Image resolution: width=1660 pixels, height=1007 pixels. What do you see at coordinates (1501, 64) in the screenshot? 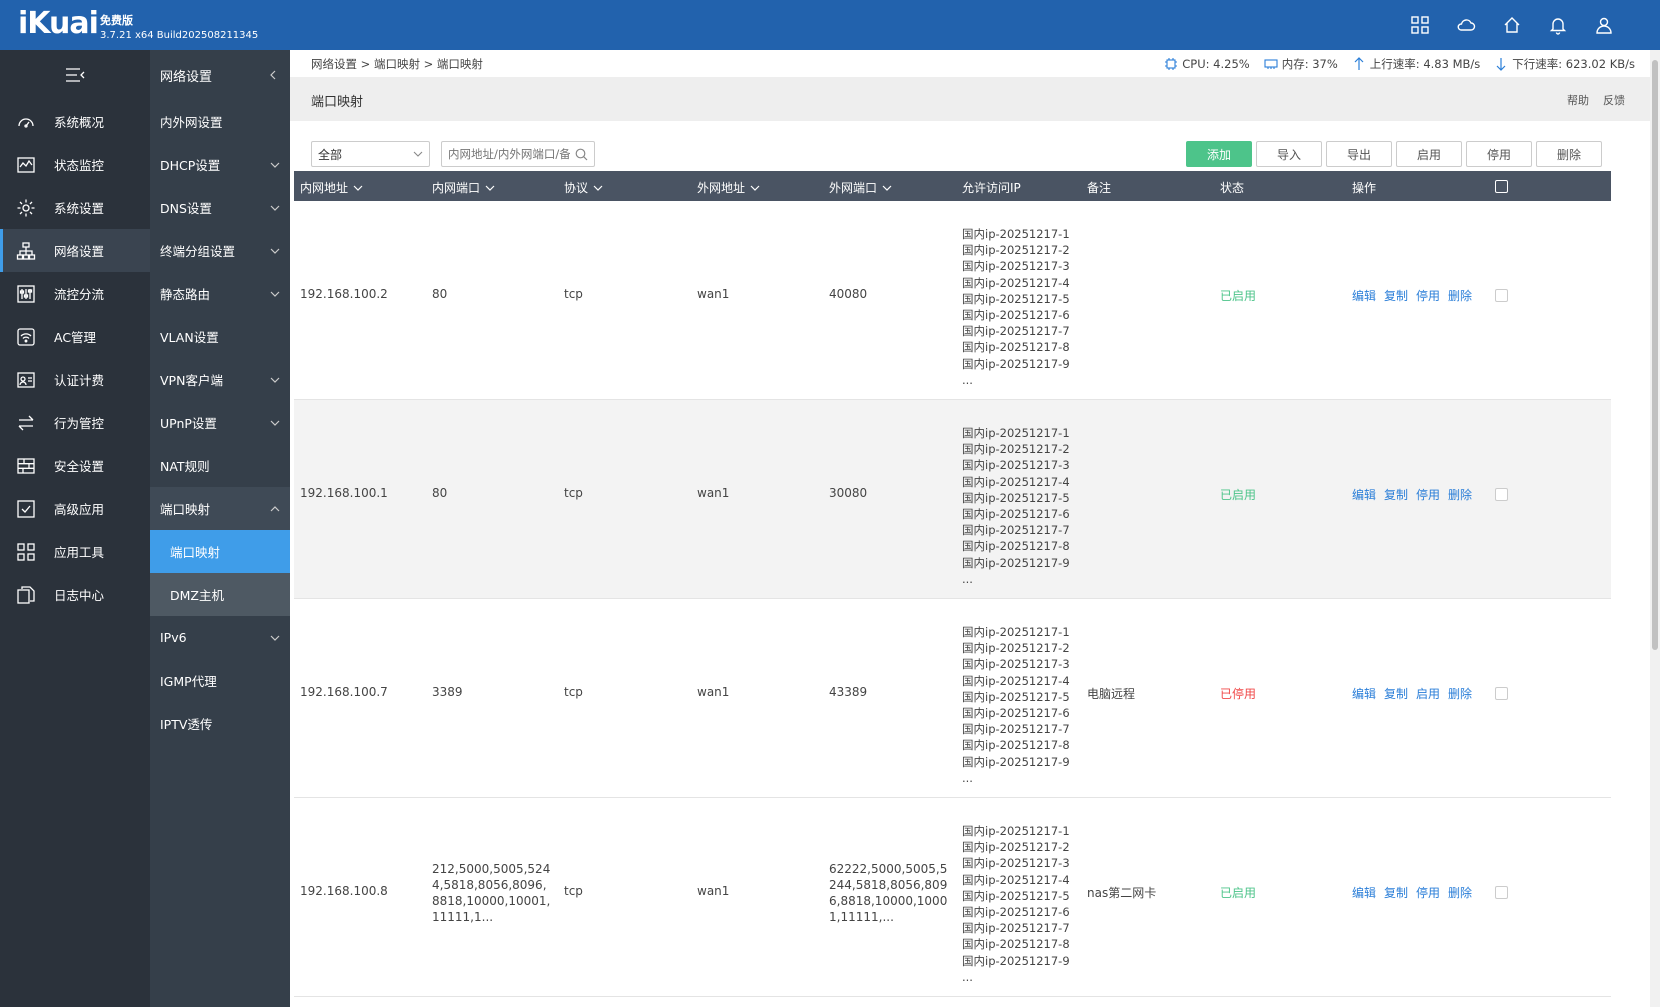
I see `arrow-down-icon` at bounding box center [1501, 64].